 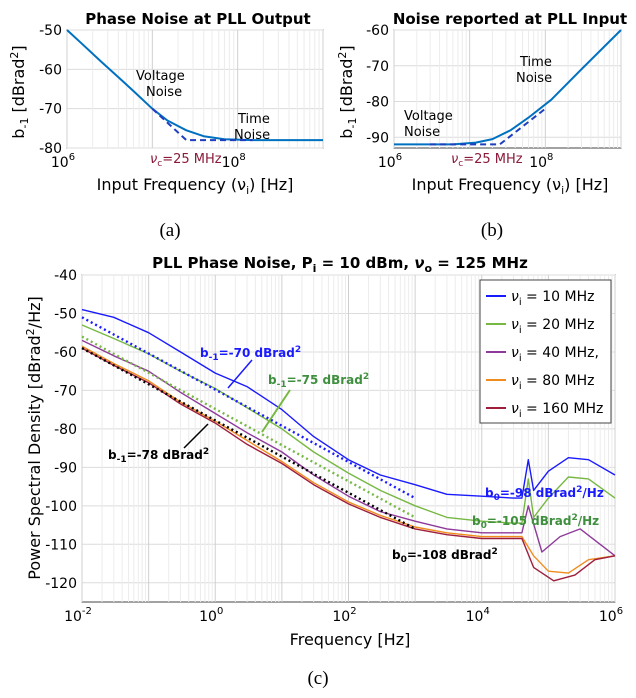 I want to click on panel-b-series, so click(x=508, y=87).